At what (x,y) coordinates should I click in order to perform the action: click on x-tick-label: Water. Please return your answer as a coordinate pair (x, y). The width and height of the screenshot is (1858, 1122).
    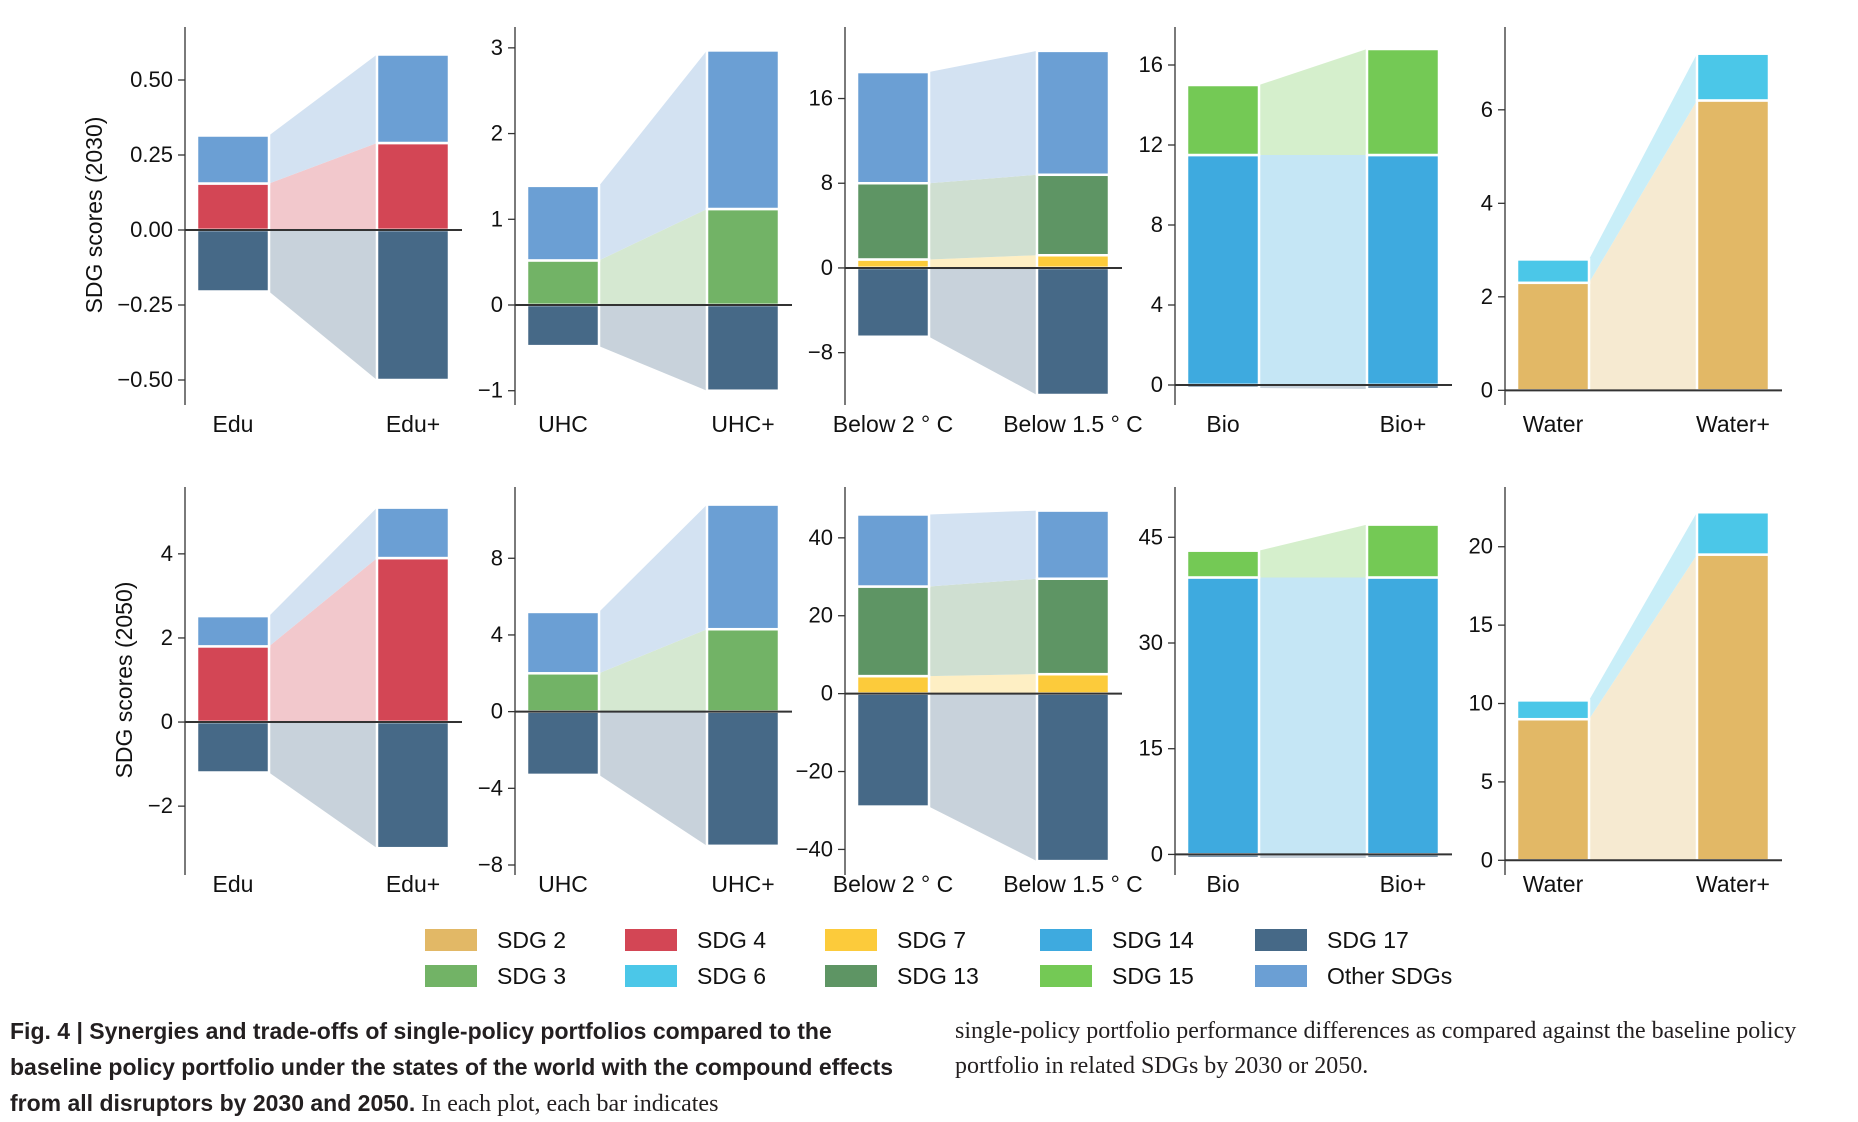
    Looking at the image, I should click on (1553, 424).